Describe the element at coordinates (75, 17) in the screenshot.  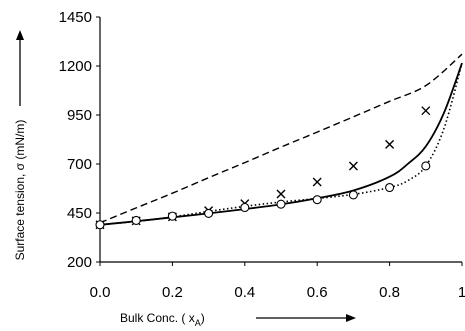
I see `y-tick-label: 1450` at that location.